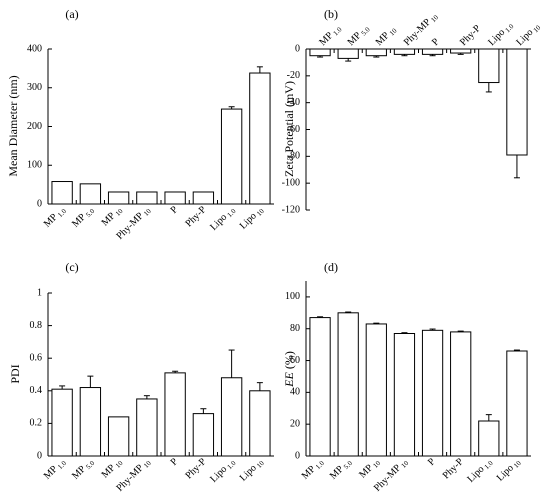 Image resolution: width=550 pixels, height=501 pixels. Describe the element at coordinates (295, 360) in the screenshot. I see `y-tick-label: 60` at that location.